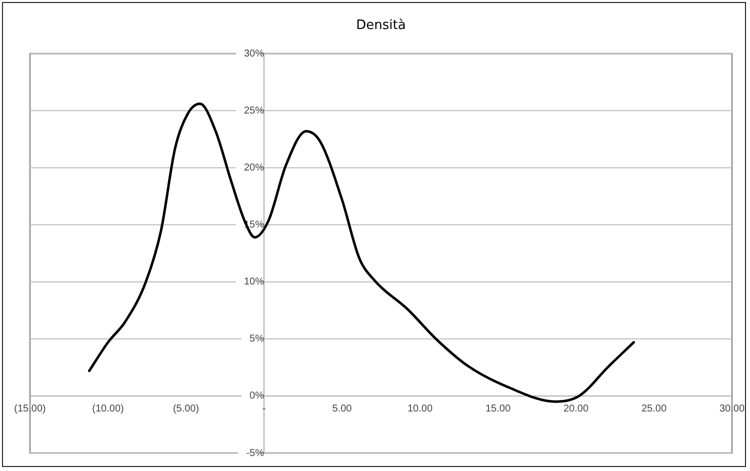  What do you see at coordinates (254, 110) in the screenshot?
I see `y-tick-label: 25%` at bounding box center [254, 110].